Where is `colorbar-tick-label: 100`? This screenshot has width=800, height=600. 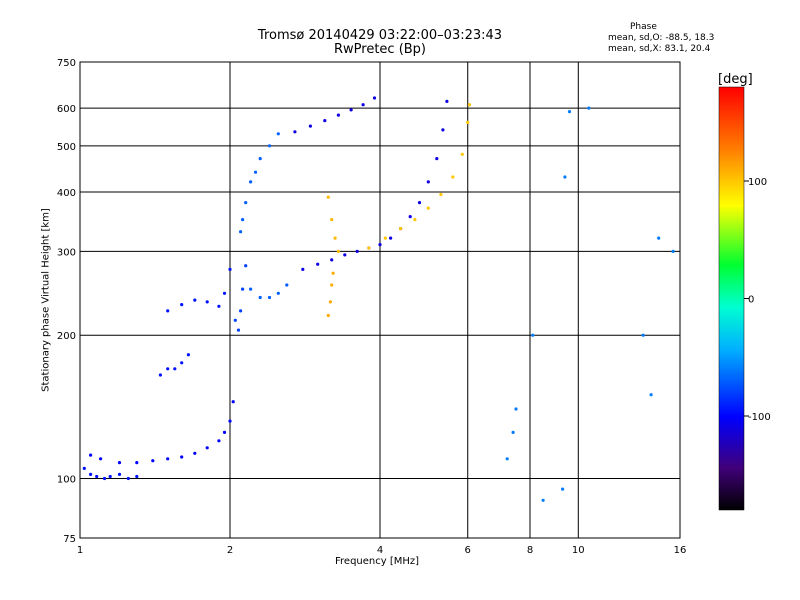
colorbar-tick-label: 100 is located at coordinates (757, 182).